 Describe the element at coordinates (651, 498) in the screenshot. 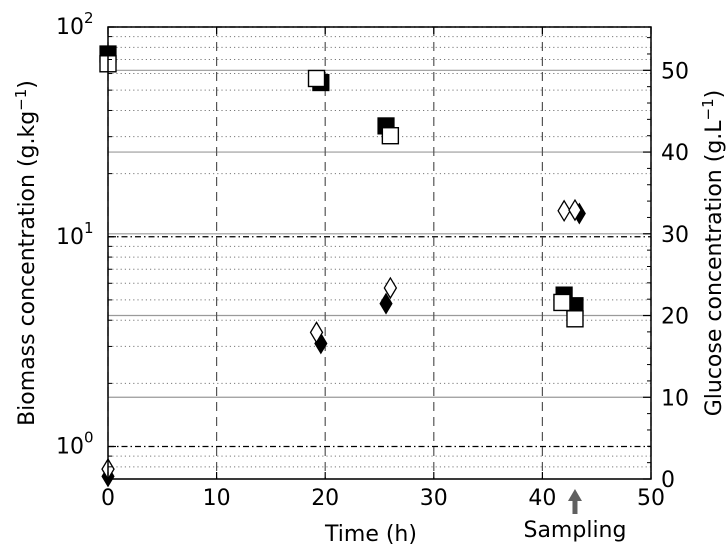

I see `x-tick-label: 50` at that location.